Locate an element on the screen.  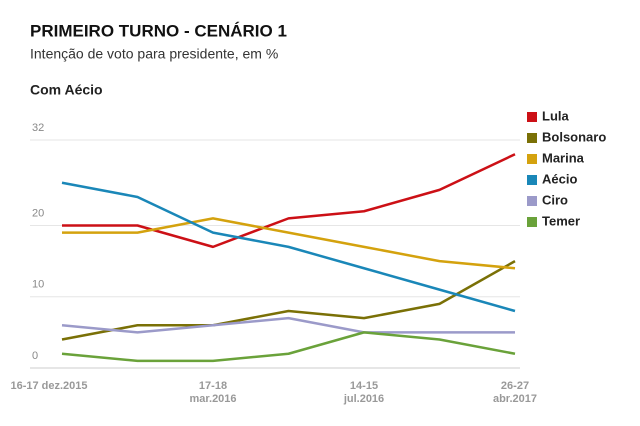
y-tick-label: 20 is located at coordinates (38, 213).